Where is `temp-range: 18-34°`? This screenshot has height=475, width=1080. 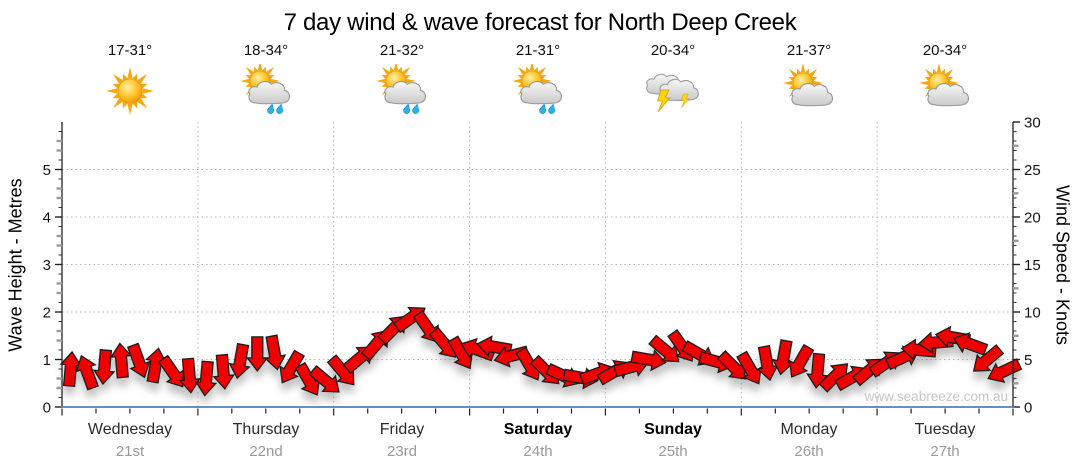
temp-range: 18-34° is located at coordinates (266, 50).